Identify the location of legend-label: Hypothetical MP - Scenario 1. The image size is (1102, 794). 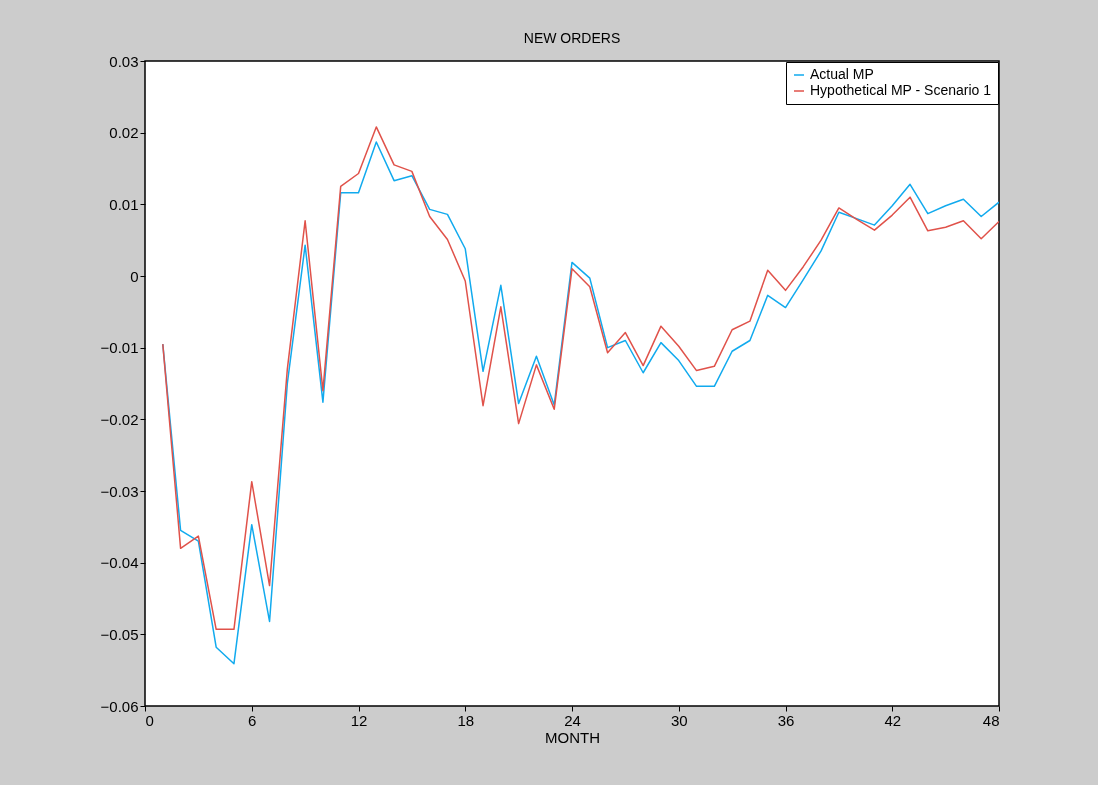
(901, 90).